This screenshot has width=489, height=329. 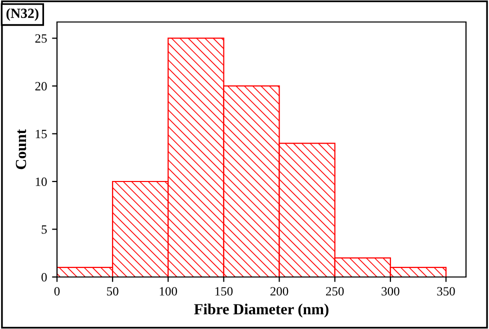 I want to click on x-axis-title: Fibre Diameter (nm), so click(x=261, y=311).